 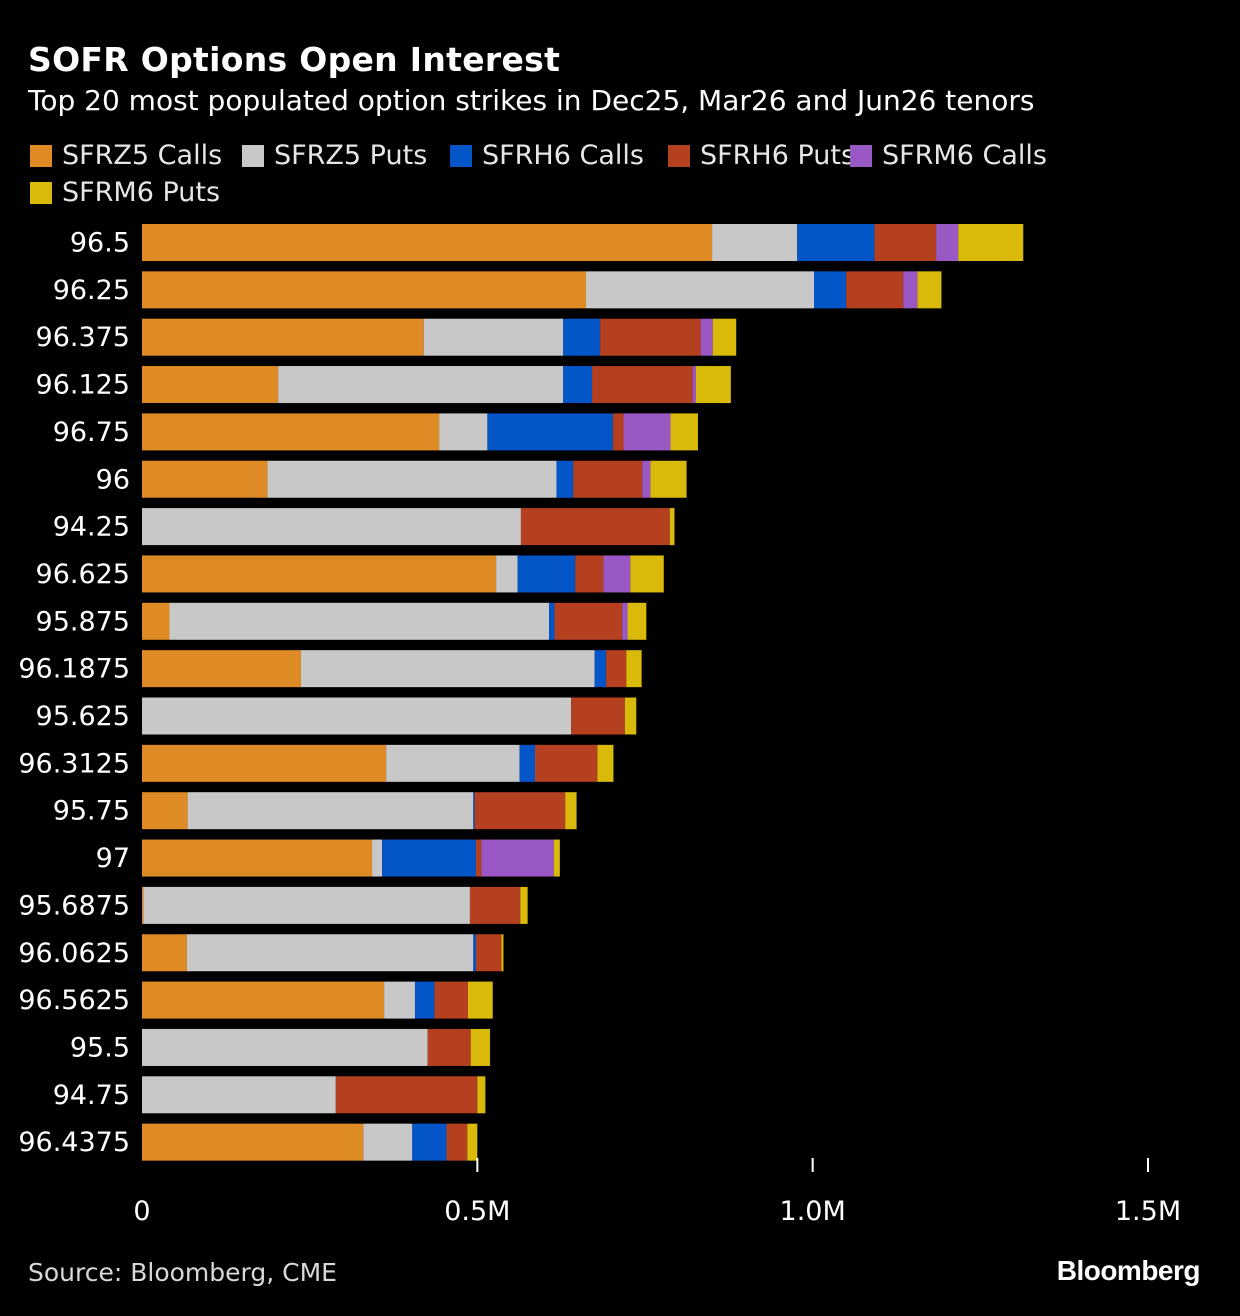 What do you see at coordinates (1128, 1270) in the screenshot?
I see `bloomberg-logo: Bloomberg` at bounding box center [1128, 1270].